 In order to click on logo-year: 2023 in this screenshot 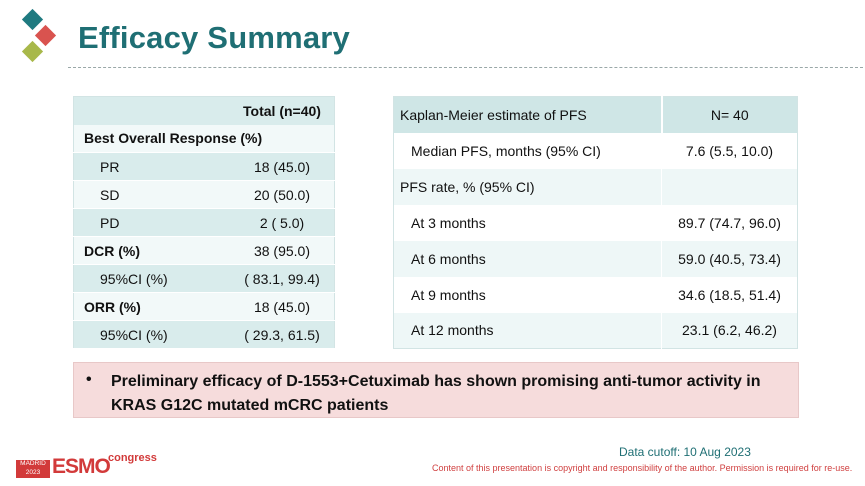, I will do `click(33, 472)`.